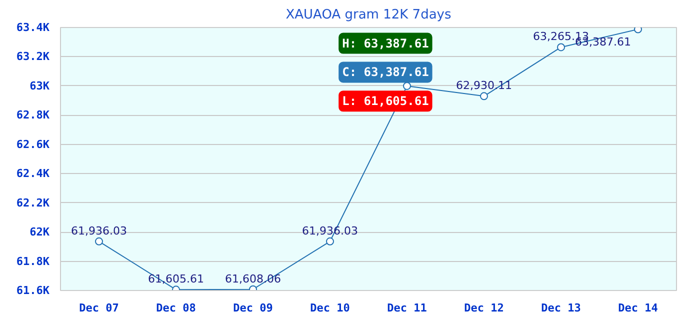 This screenshot has width=680, height=320. What do you see at coordinates (638, 308) in the screenshot?
I see `x-tick-label: Dec 14` at bounding box center [638, 308].